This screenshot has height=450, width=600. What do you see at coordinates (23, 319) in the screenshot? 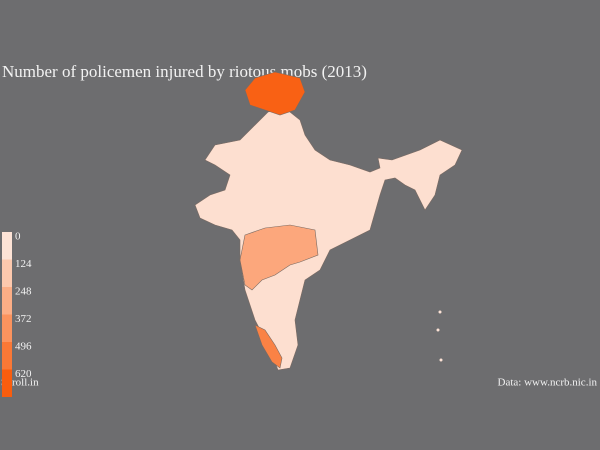
I see `legend-label: 372` at bounding box center [23, 319].